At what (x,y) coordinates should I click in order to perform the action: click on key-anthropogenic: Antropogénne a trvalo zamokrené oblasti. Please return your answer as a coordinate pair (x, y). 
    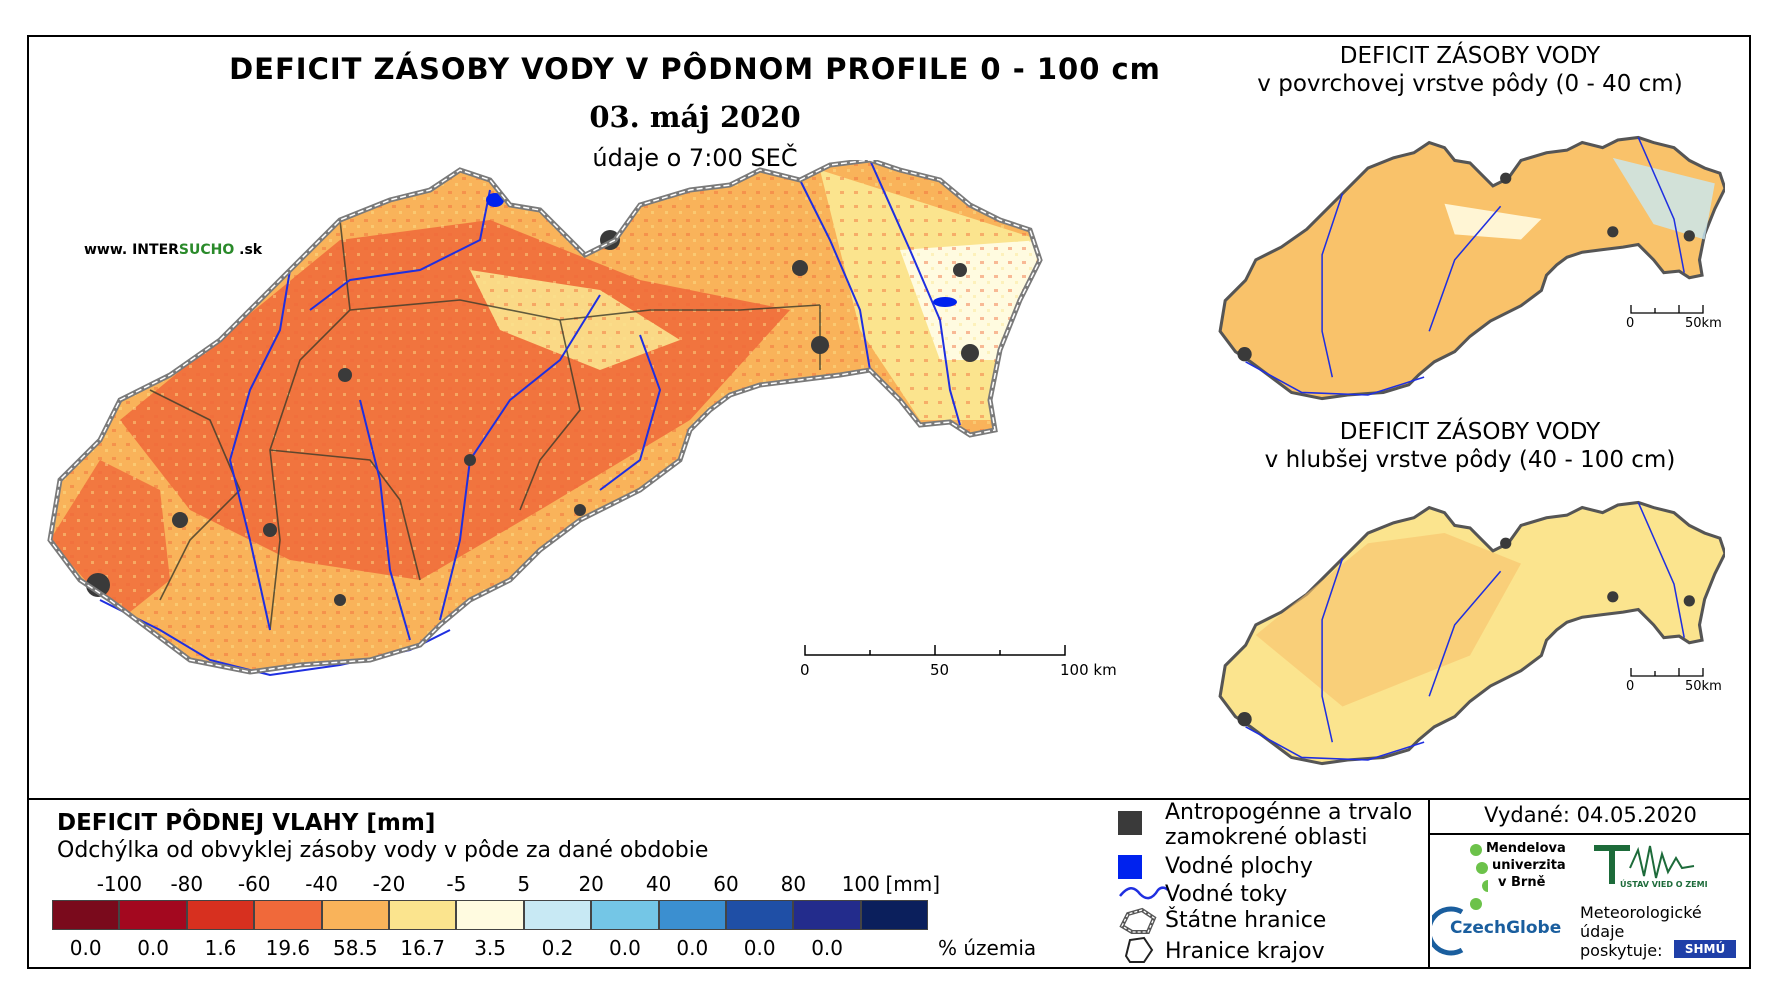
    Looking at the image, I should click on (1288, 825).